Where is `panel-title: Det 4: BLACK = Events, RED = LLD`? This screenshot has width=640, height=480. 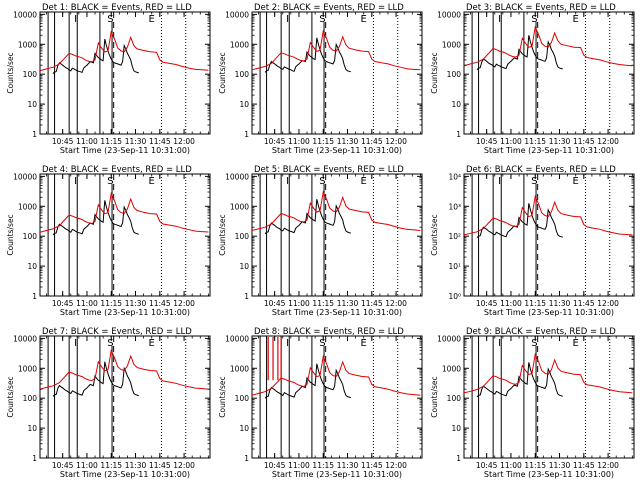
panel-title: Det 4: BLACK = Events, RED = LLD is located at coordinates (117, 170).